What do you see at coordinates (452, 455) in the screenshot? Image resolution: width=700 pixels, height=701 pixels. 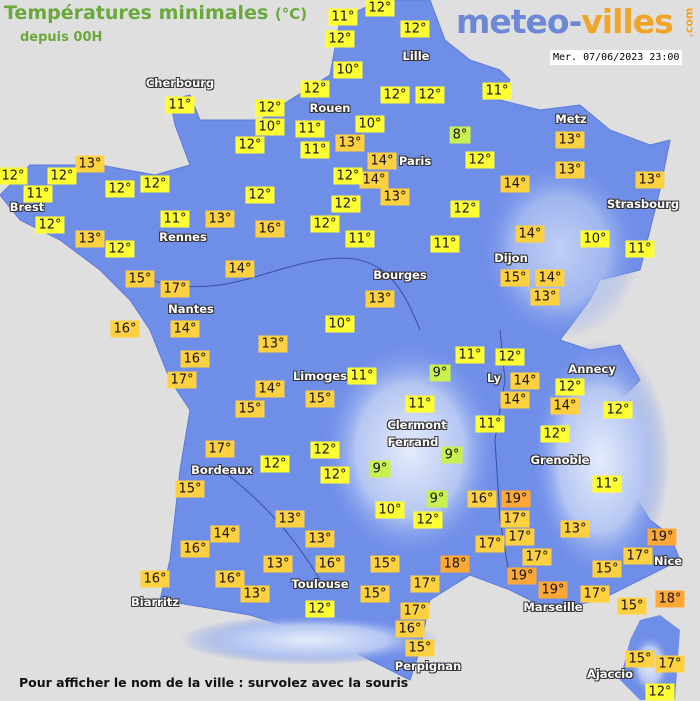 I see `temperature-label: 9°` at bounding box center [452, 455].